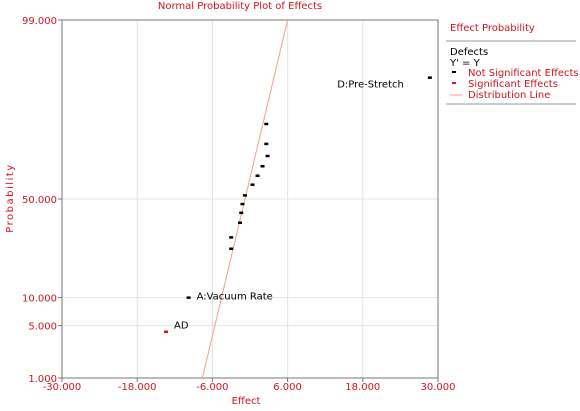 Image resolution: width=580 pixels, height=411 pixels. What do you see at coordinates (62, 387) in the screenshot?
I see `x-tick-label: -30.000` at bounding box center [62, 387].